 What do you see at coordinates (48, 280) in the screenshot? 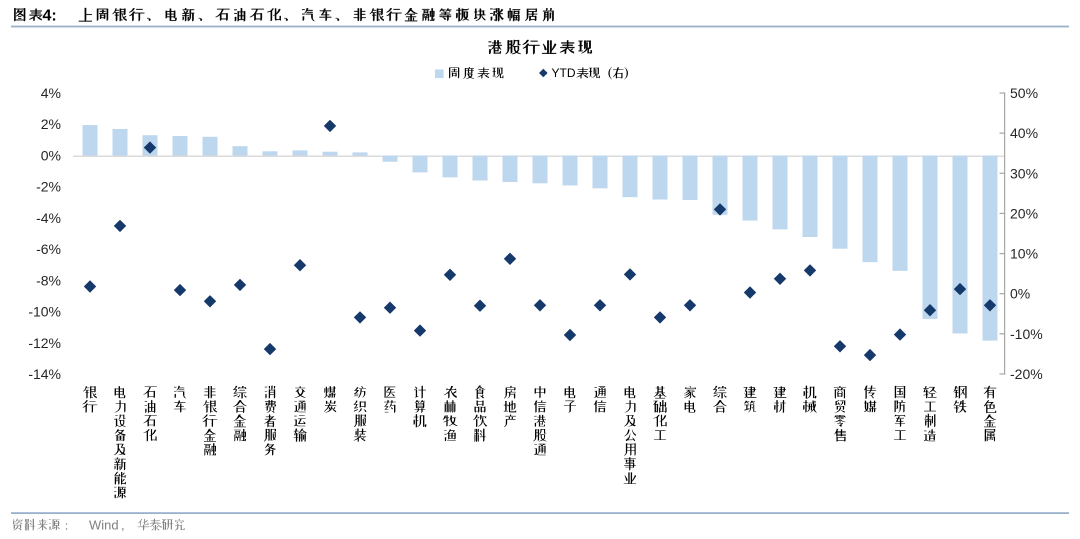
I see `svg-text: -8%` at bounding box center [48, 280].